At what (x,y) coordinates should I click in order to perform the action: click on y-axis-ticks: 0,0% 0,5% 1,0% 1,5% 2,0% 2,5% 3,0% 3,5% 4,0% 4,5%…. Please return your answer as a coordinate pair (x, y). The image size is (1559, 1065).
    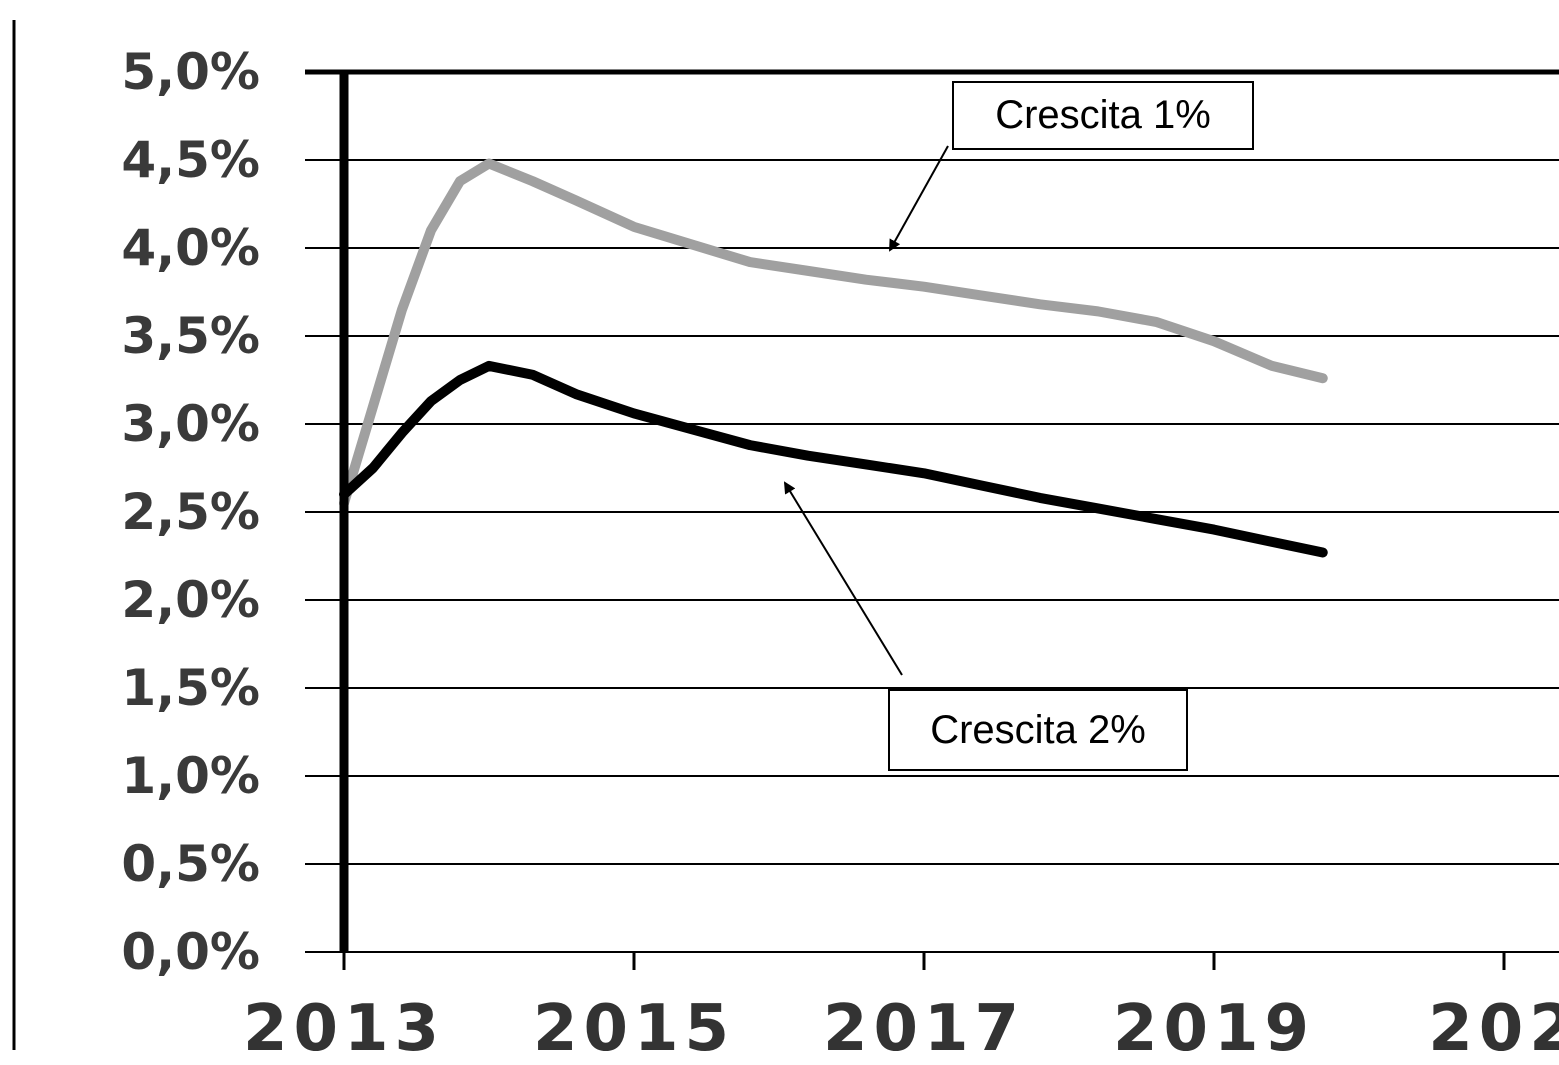
    Looking at the image, I should click on (190, 512).